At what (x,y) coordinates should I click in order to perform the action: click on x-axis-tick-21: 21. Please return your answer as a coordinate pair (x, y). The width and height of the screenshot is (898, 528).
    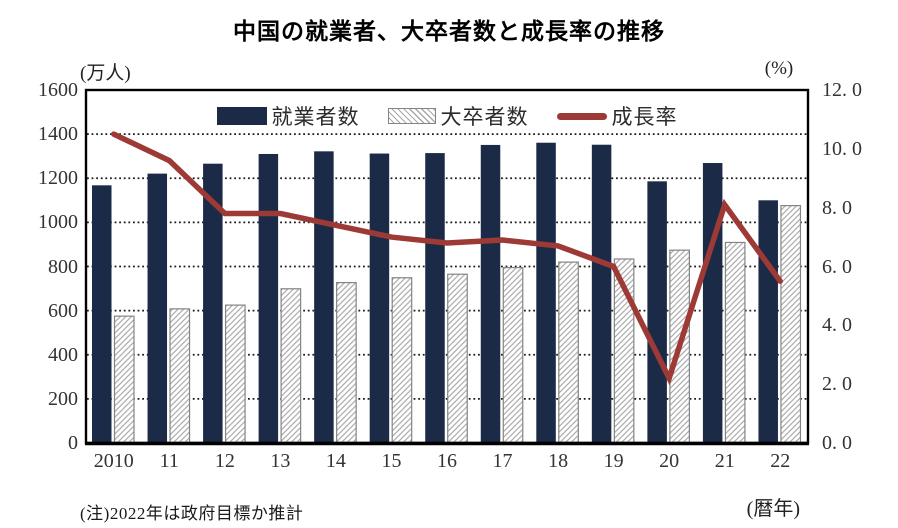
    Looking at the image, I should click on (724, 461).